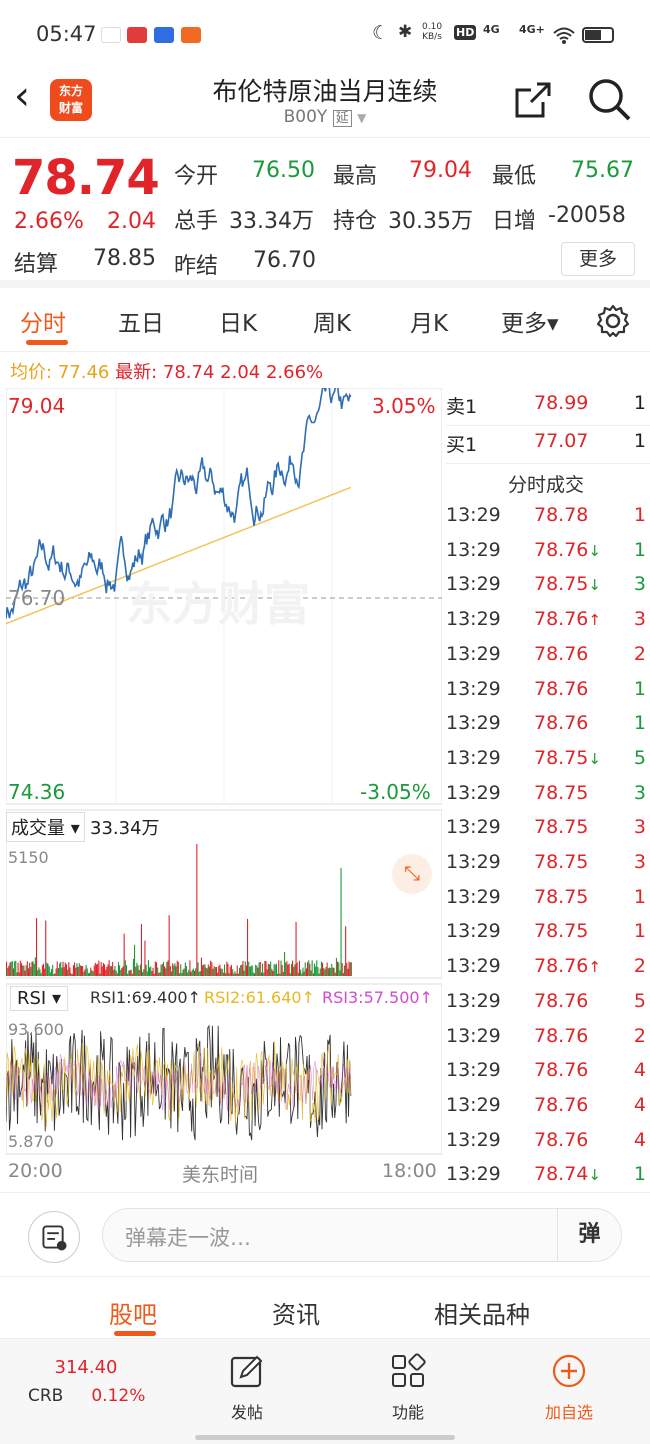 The width and height of the screenshot is (650, 1444). Describe the element at coordinates (381, 33) in the screenshot. I see `moon-icon: ☾` at that location.